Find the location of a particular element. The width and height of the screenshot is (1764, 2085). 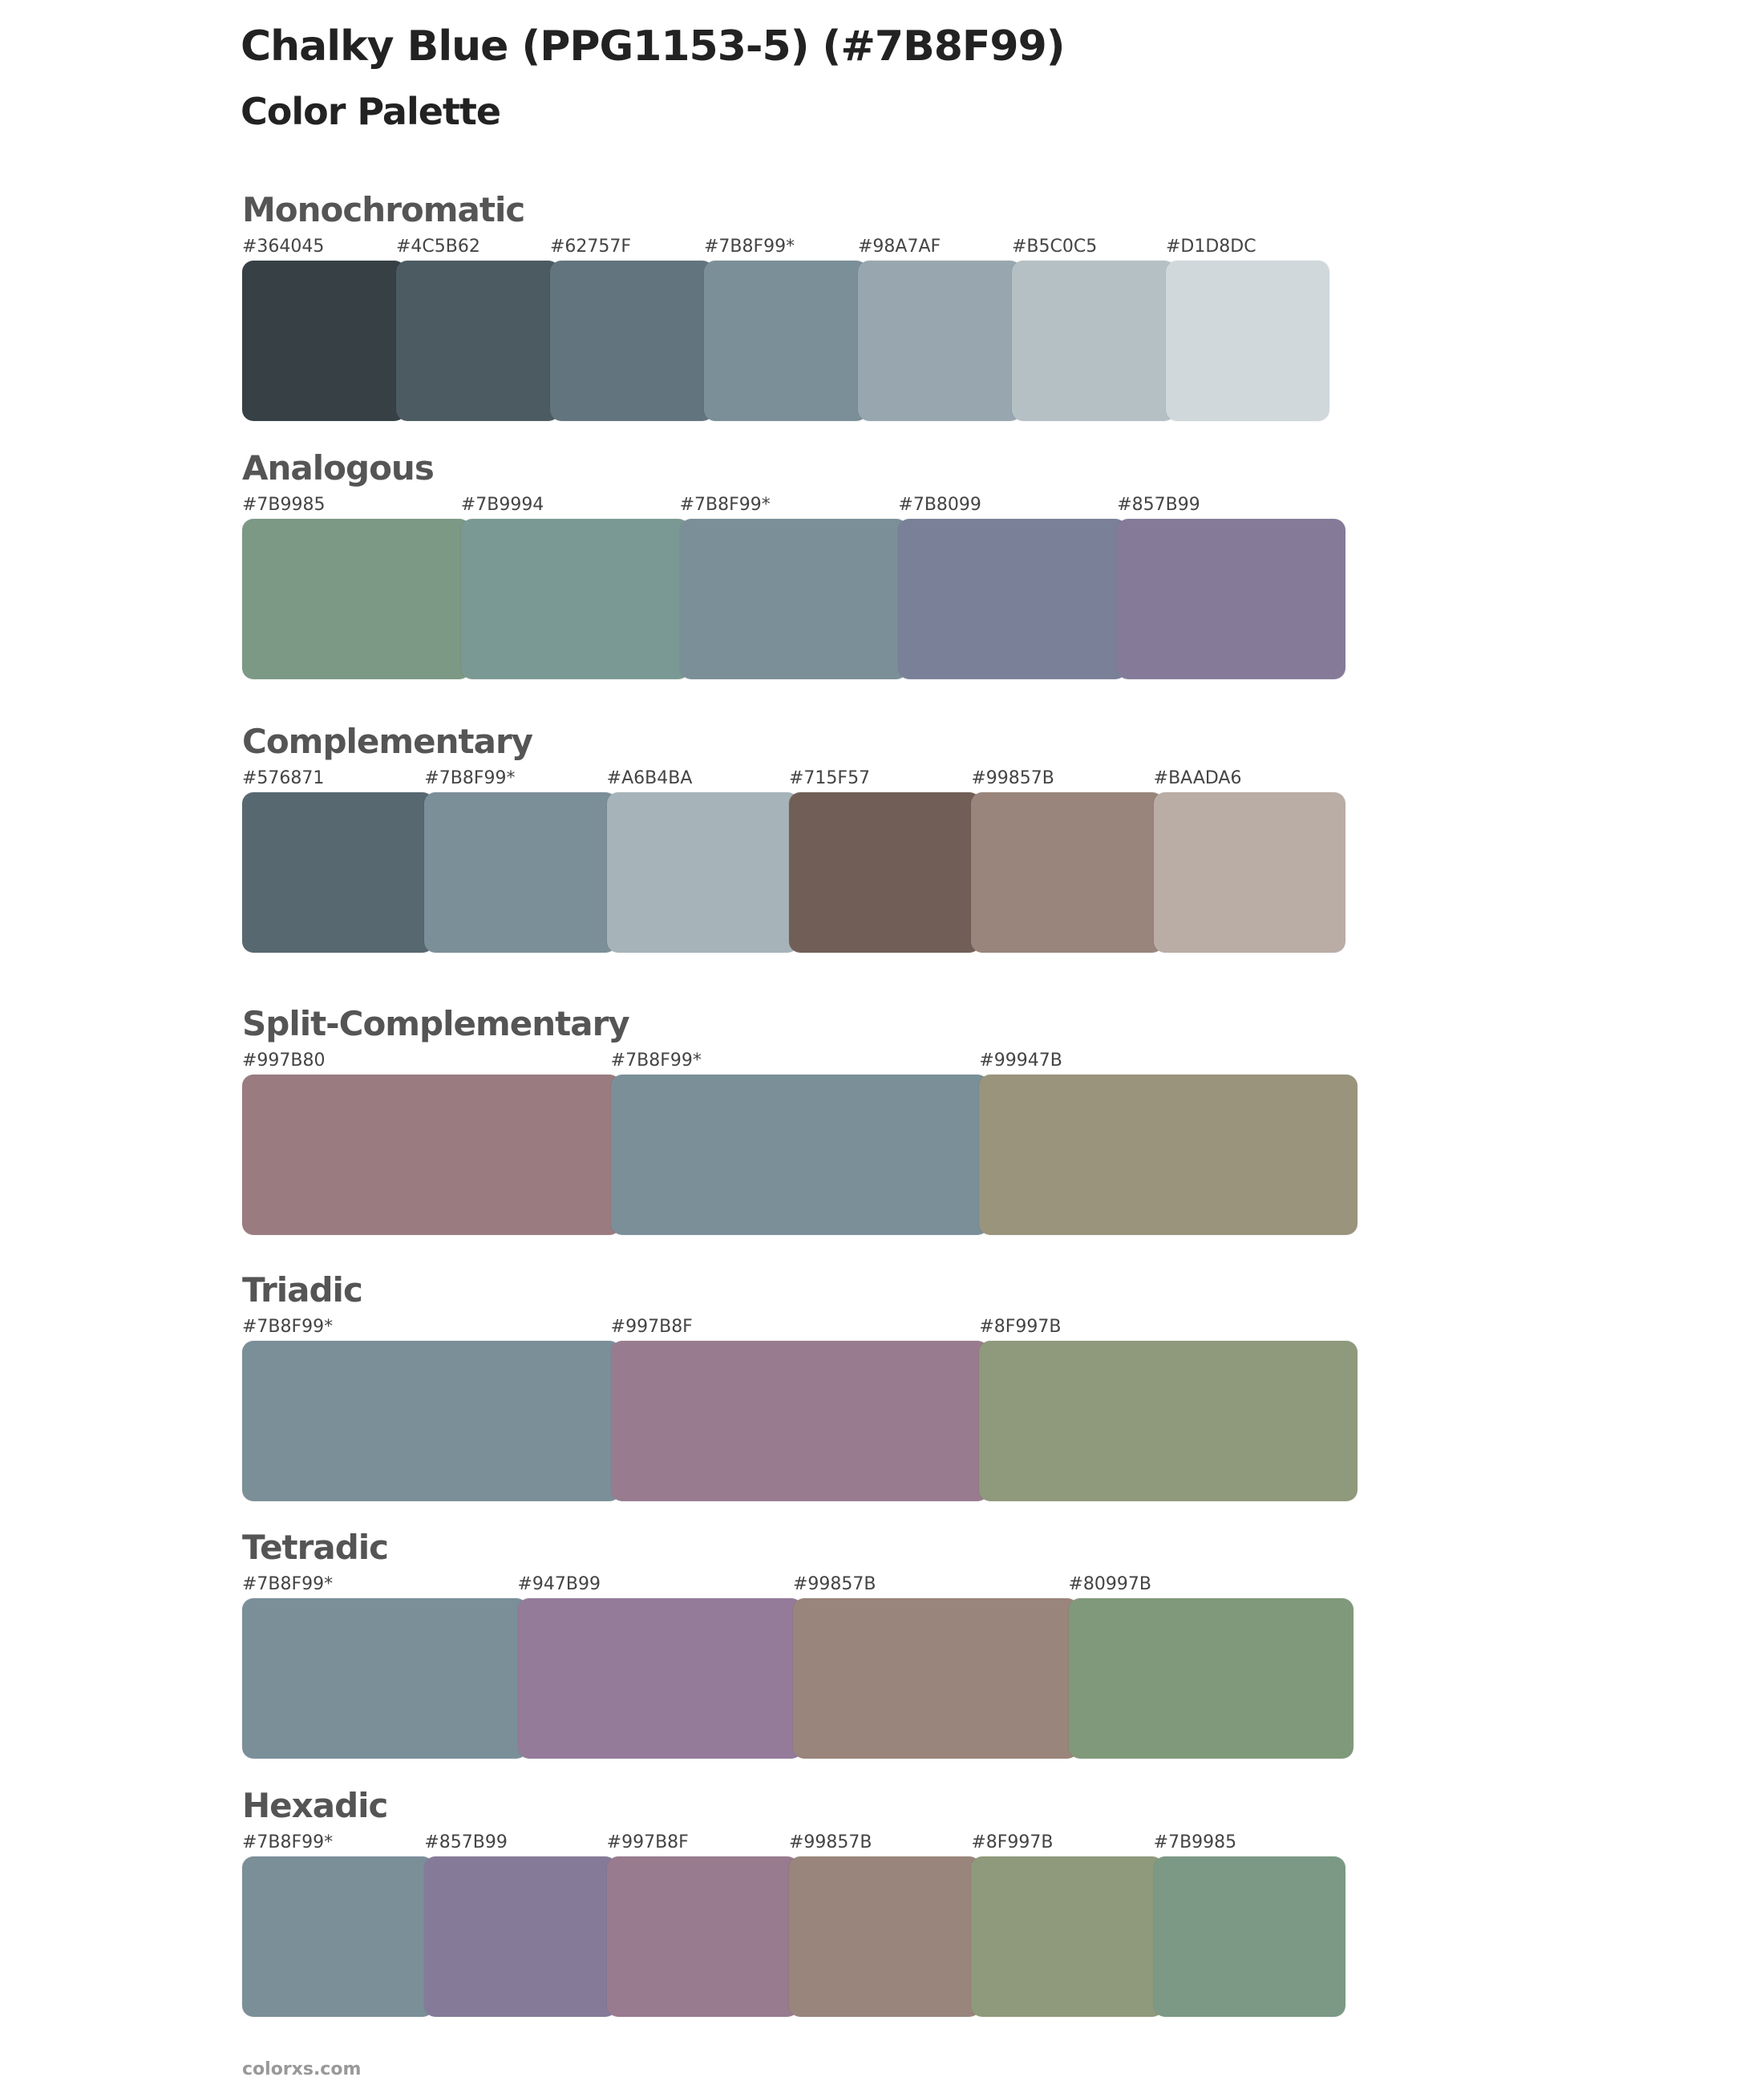

swatch-row: #997B80 #7B8F99* #99947B is located at coordinates (800, 1143).